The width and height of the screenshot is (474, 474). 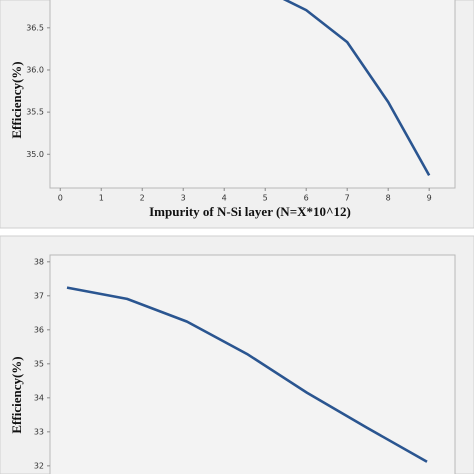 What do you see at coordinates (183, 198) in the screenshot?
I see `x-tick-label: 3` at bounding box center [183, 198].